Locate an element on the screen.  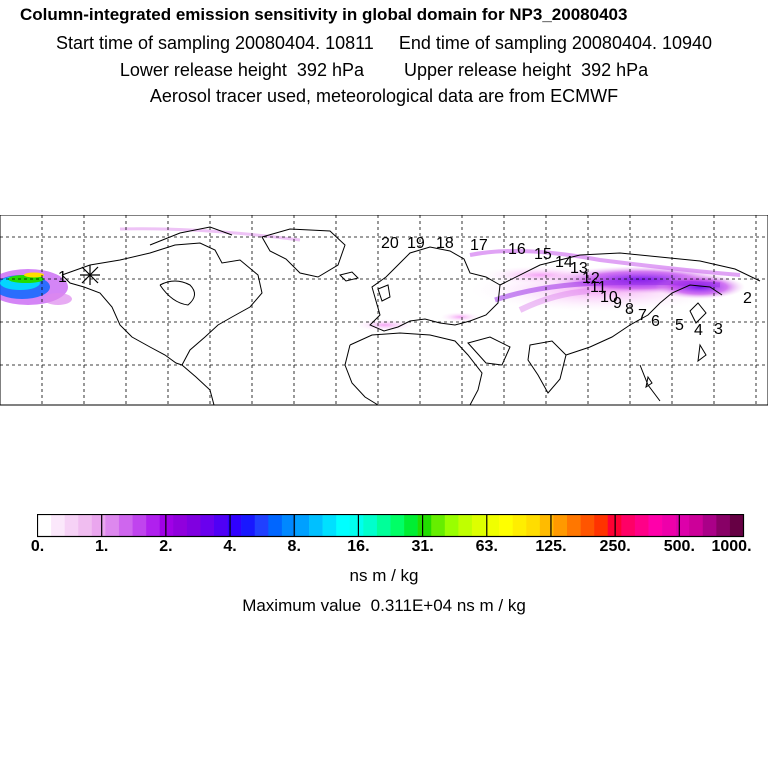
day-label-2: 2 is located at coordinates (747, 298).